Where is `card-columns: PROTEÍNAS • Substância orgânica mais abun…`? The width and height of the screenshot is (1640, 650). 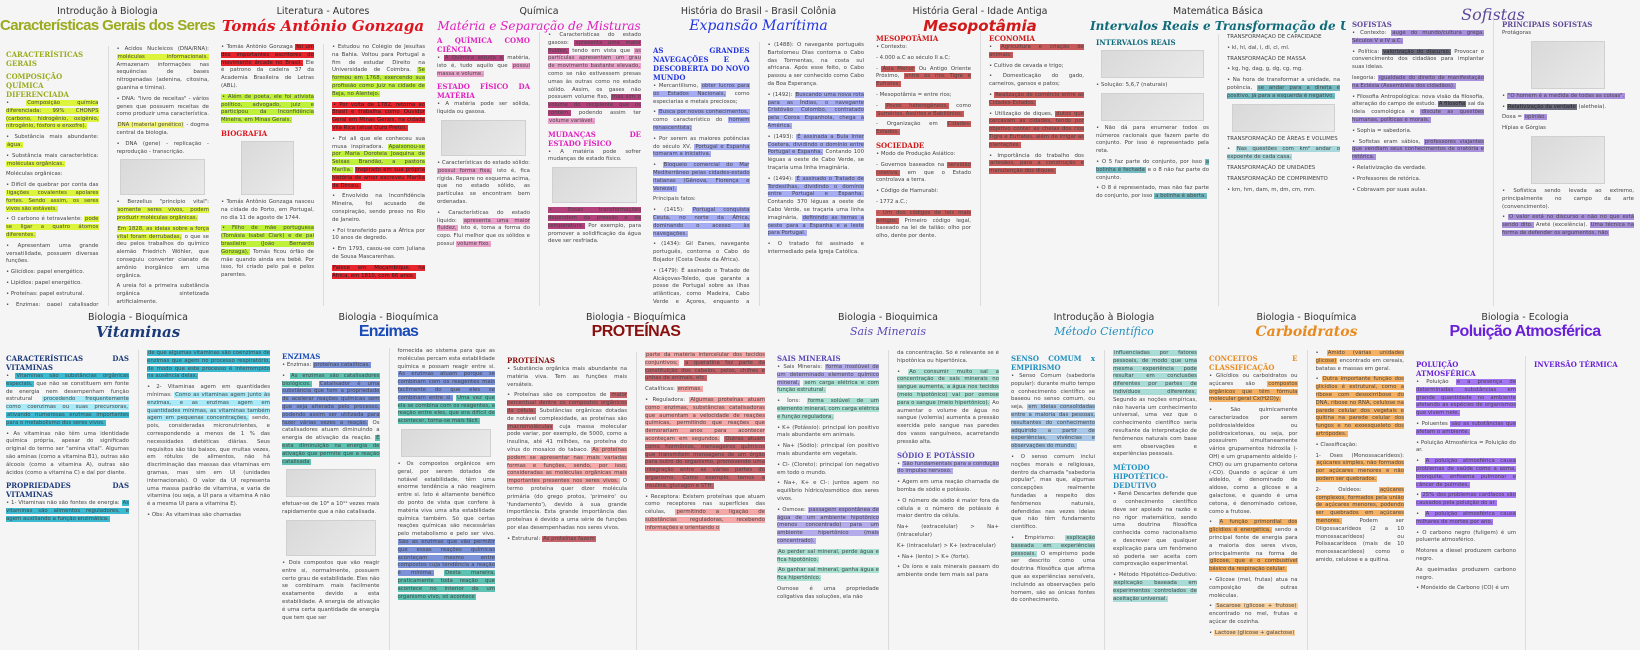
card-columns: PROTEÍNAS • Substância orgânica mais abun… is located at coordinates (636, 501).